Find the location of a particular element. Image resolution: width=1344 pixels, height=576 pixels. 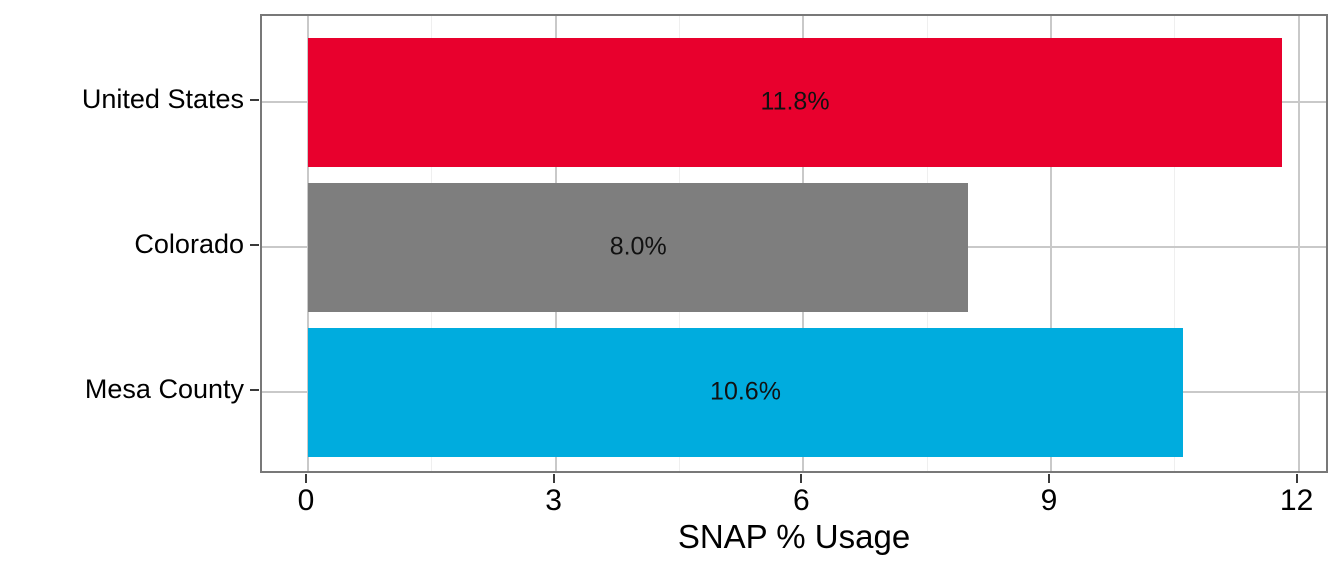

y-axis-label-united-states: United States is located at coordinates (162, 98).